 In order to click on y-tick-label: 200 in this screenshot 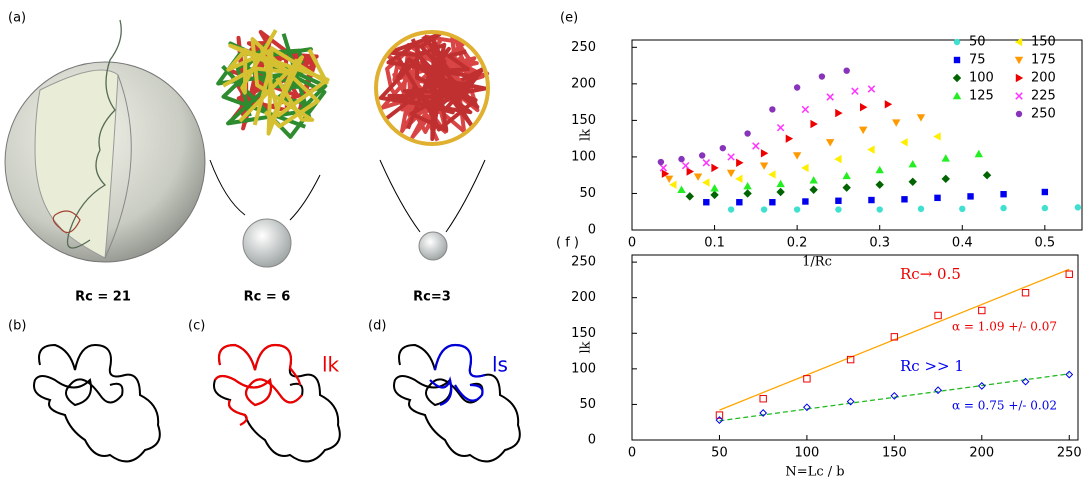, I will do `click(583, 297)`.